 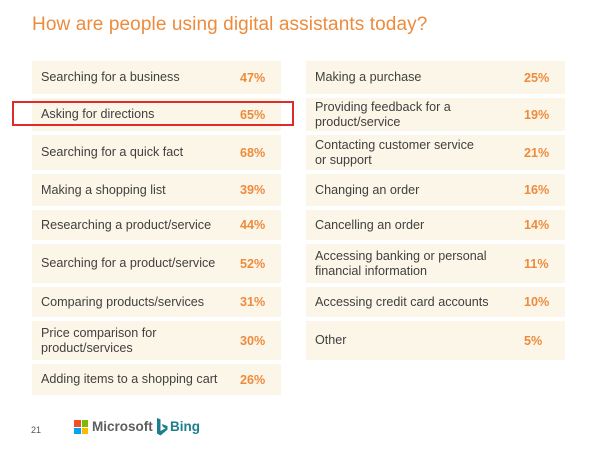 What do you see at coordinates (122, 426) in the screenshot?
I see `microsoft-wordmark: Microsoft` at bounding box center [122, 426].